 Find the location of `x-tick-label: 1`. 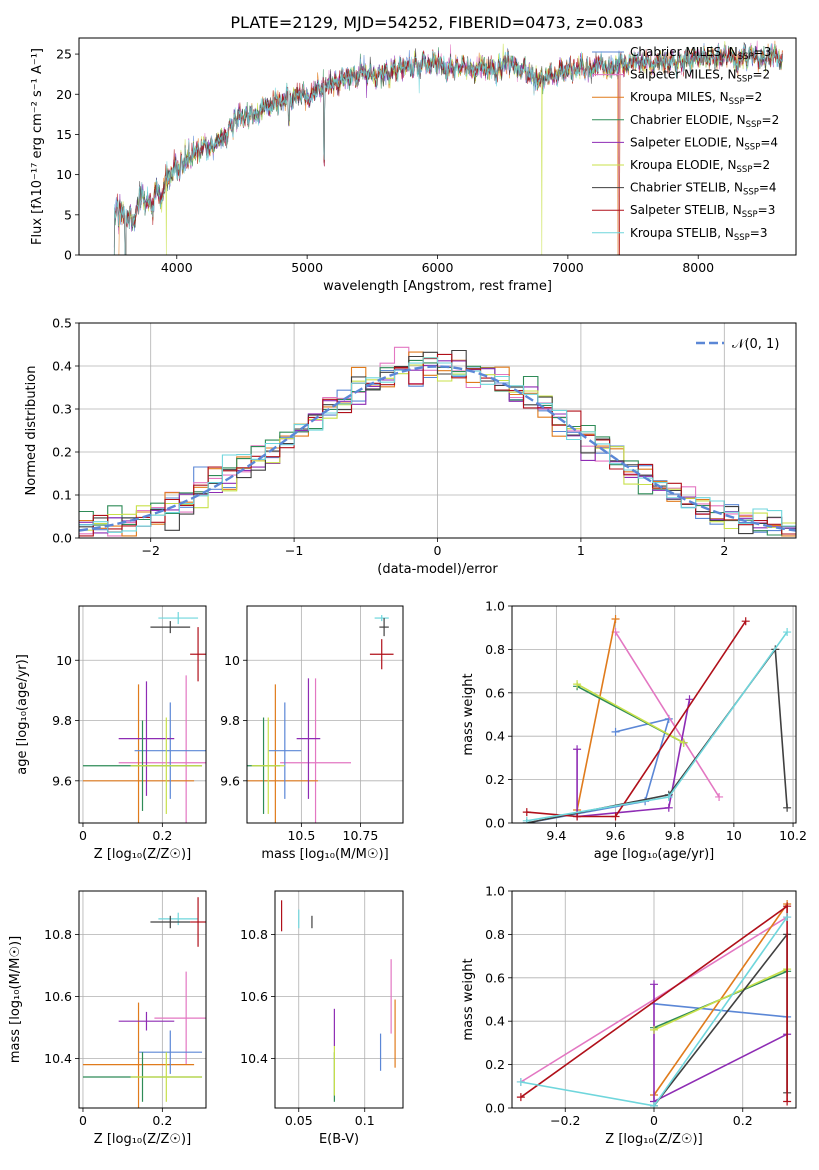

x-tick-label: 1 is located at coordinates (581, 550).